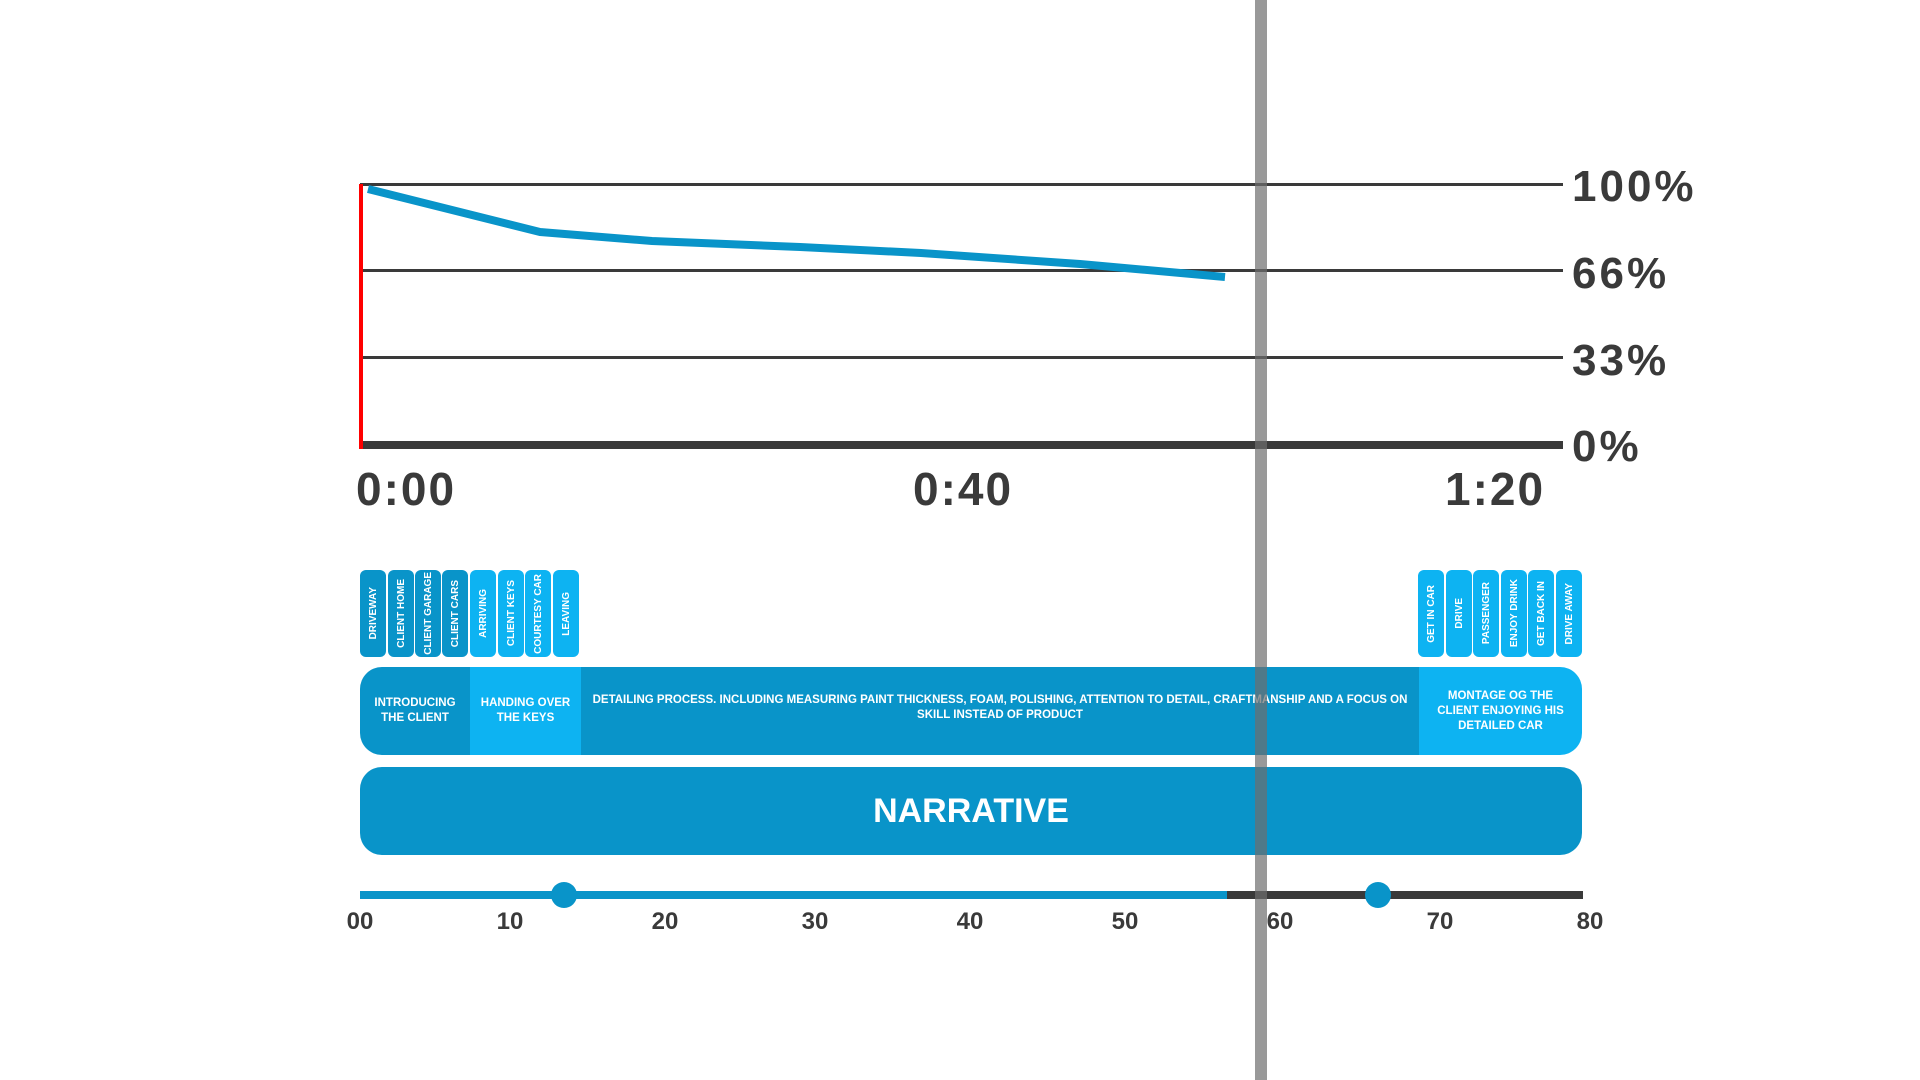  Describe the element at coordinates (970, 921) in the screenshot. I see `tick-label: 40` at that location.